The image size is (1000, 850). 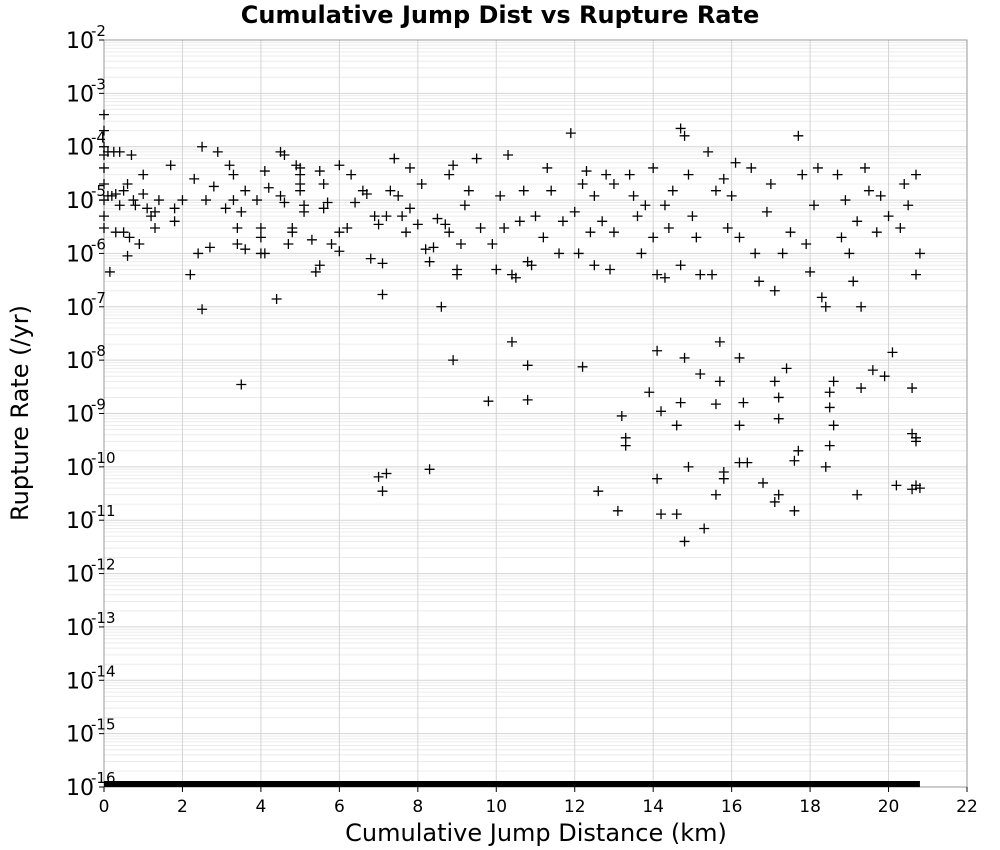 I want to click on x-tick-label: 18, so click(x=810, y=807).